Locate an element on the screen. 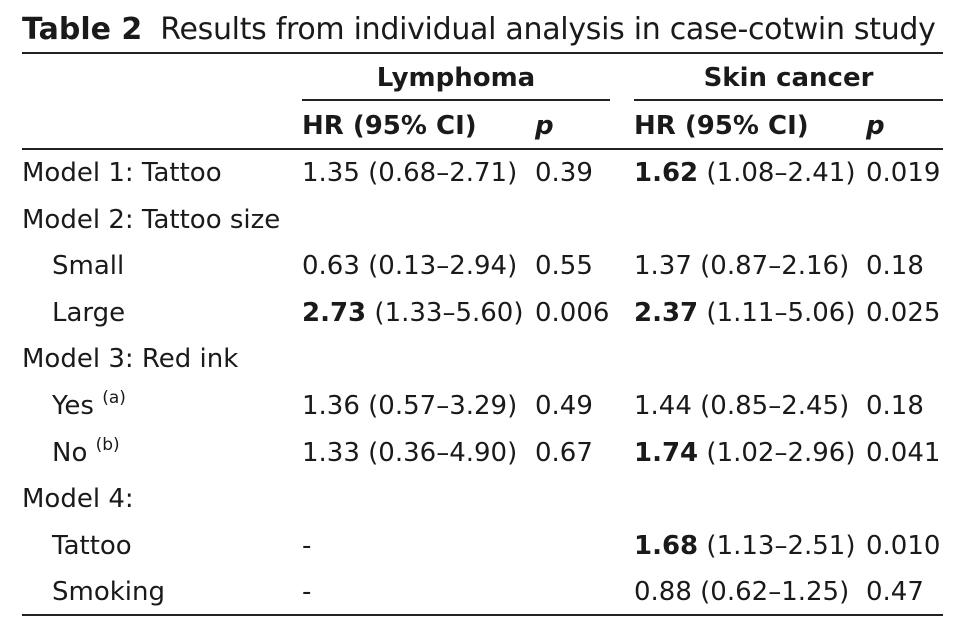  hr-point-estimate: 1.68 is located at coordinates (666, 545).